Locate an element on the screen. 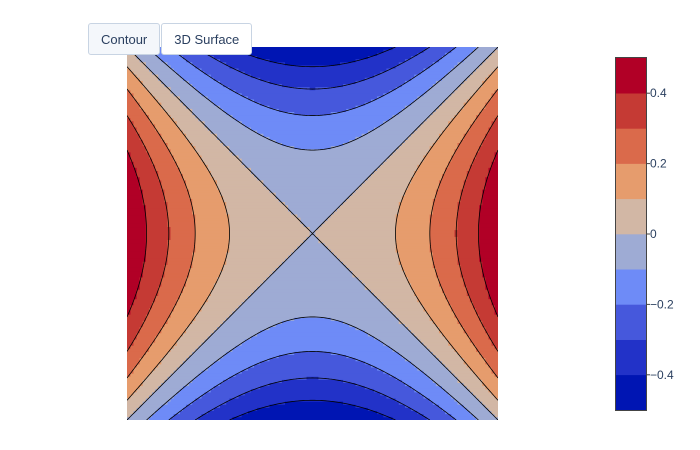 The width and height of the screenshot is (700, 450). colorbar-tick: 0.4 is located at coordinates (656, 93).